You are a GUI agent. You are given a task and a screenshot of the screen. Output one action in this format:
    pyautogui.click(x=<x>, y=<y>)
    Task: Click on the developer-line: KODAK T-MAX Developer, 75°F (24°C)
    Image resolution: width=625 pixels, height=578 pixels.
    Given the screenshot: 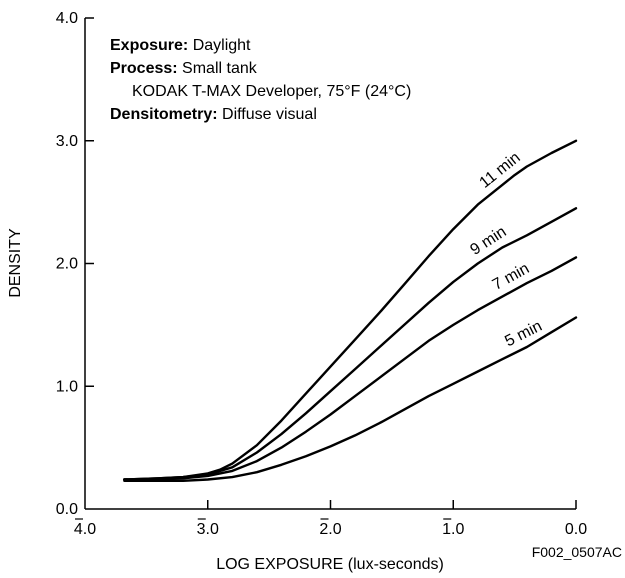 What is the action you would take?
    pyautogui.click(x=271, y=91)
    